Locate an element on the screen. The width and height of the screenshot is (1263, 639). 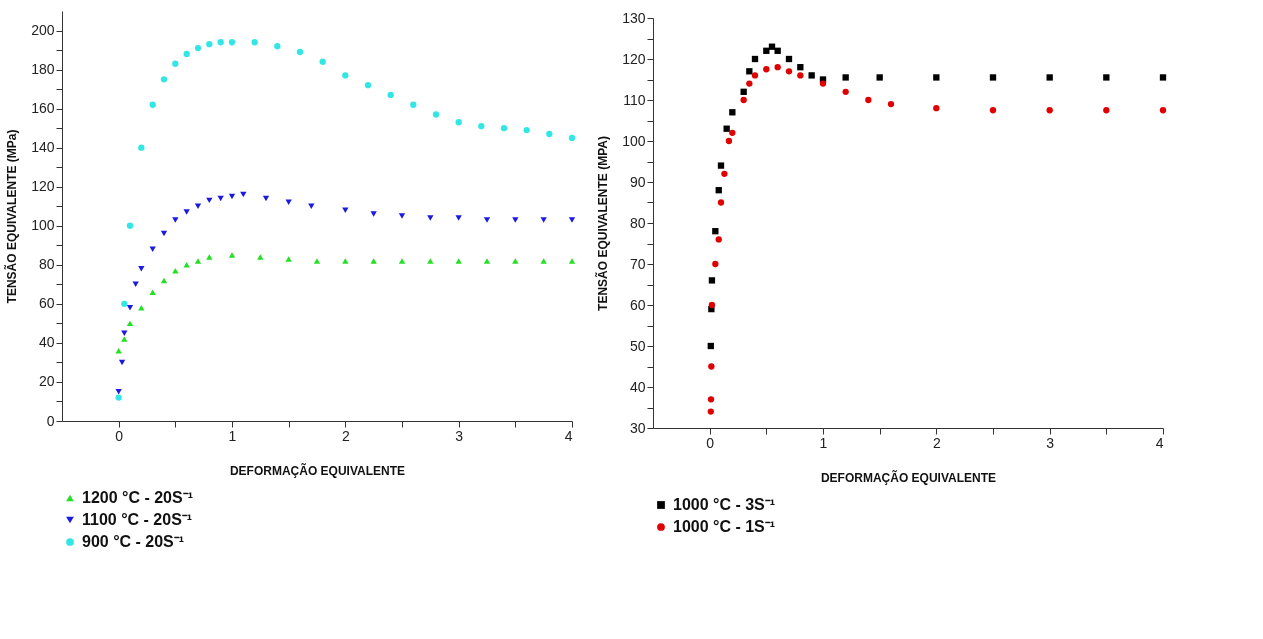
legend-label: 1200 °C - 20S⁻¹ is located at coordinates (138, 497).